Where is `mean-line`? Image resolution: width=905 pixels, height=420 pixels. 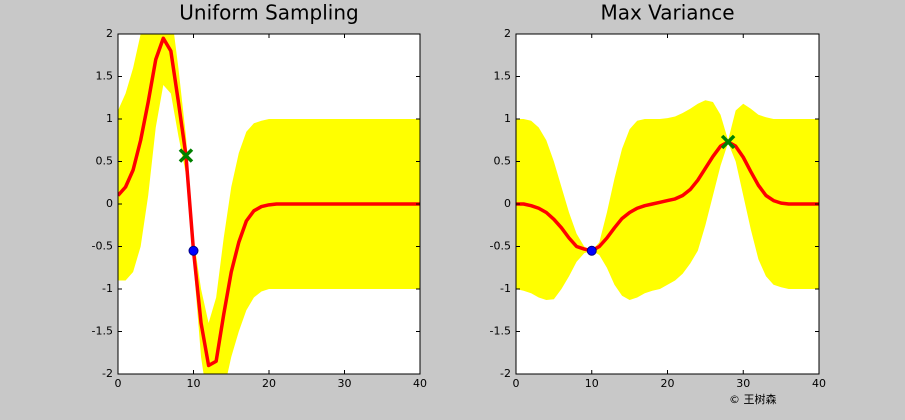 mean-line is located at coordinates (667, 196).